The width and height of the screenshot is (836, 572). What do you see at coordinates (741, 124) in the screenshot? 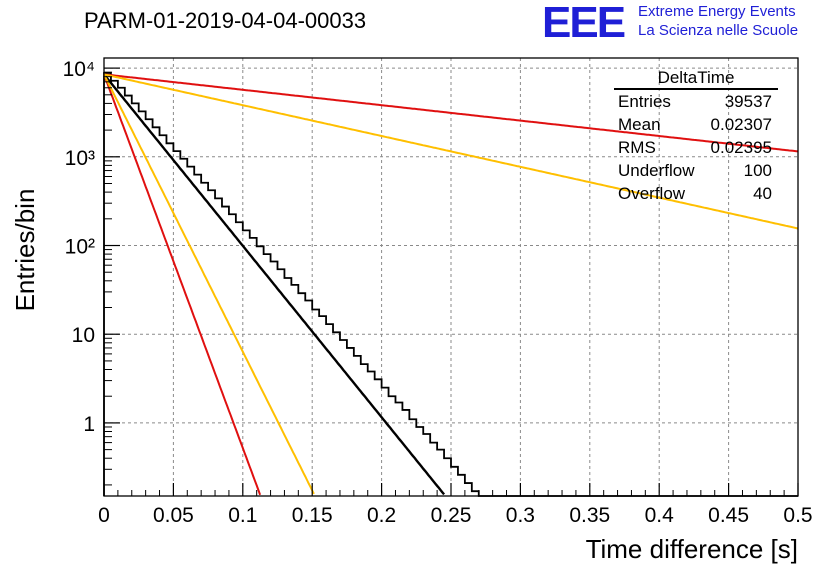
I see `stats-value: 0.02307` at bounding box center [741, 124].